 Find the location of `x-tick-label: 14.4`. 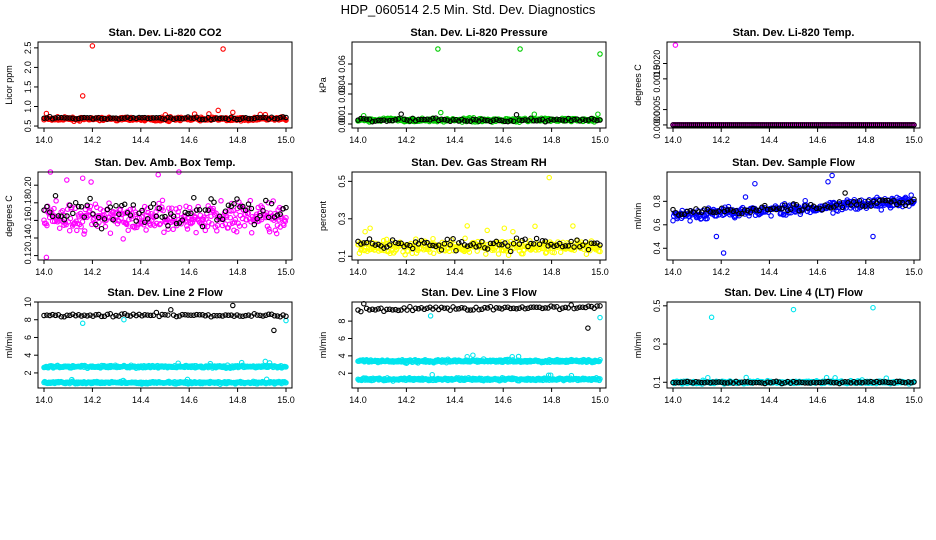

x-tick-label: 14.4 is located at coordinates (141, 140).